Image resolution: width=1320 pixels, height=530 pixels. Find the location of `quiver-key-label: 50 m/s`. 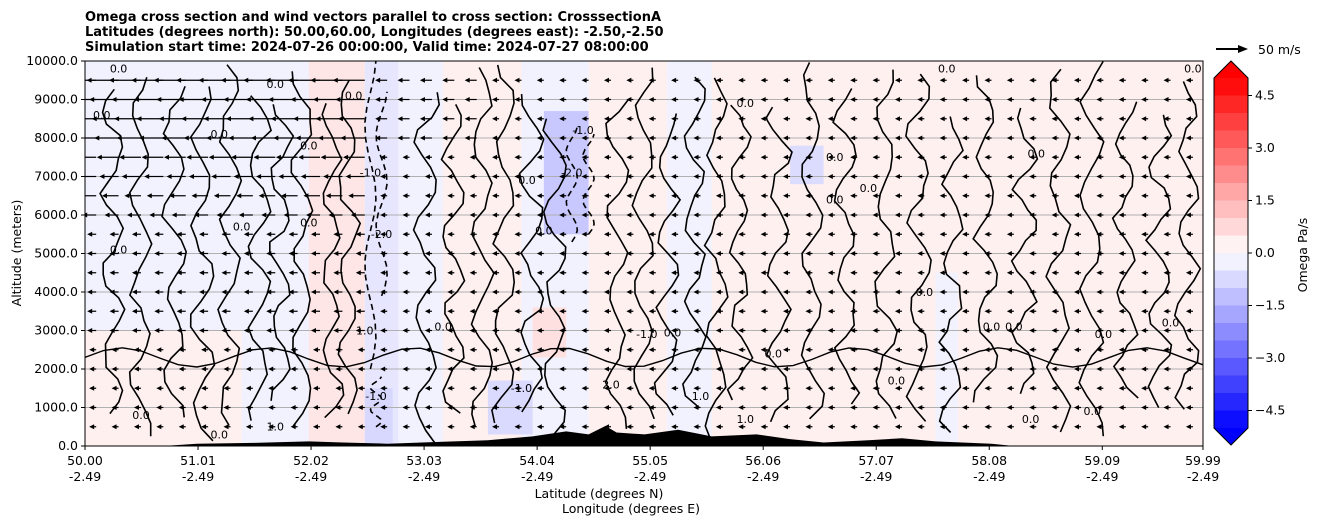

quiver-key-label: 50 m/s is located at coordinates (1279, 49).